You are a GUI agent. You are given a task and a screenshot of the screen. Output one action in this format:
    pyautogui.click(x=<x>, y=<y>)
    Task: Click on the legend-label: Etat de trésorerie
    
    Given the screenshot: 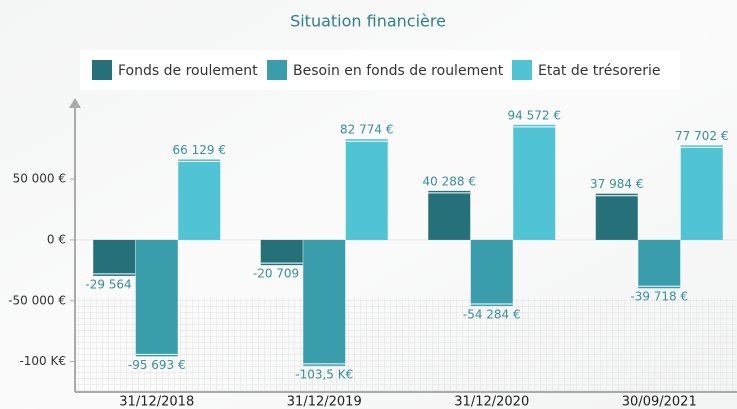 What is the action you would take?
    pyautogui.click(x=599, y=71)
    